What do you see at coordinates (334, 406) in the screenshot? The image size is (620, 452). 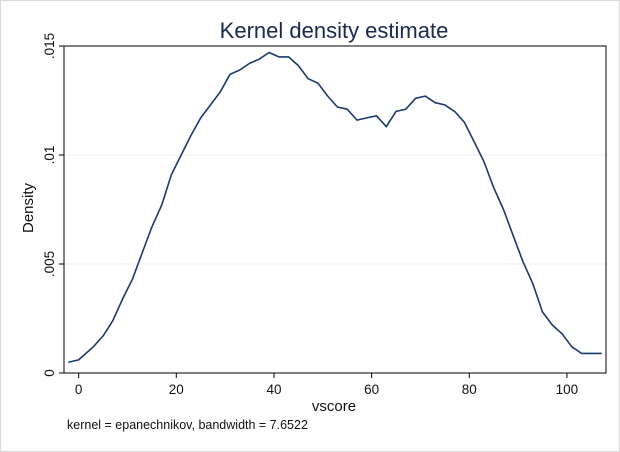 I see `x-axis-title: vscore` at bounding box center [334, 406].